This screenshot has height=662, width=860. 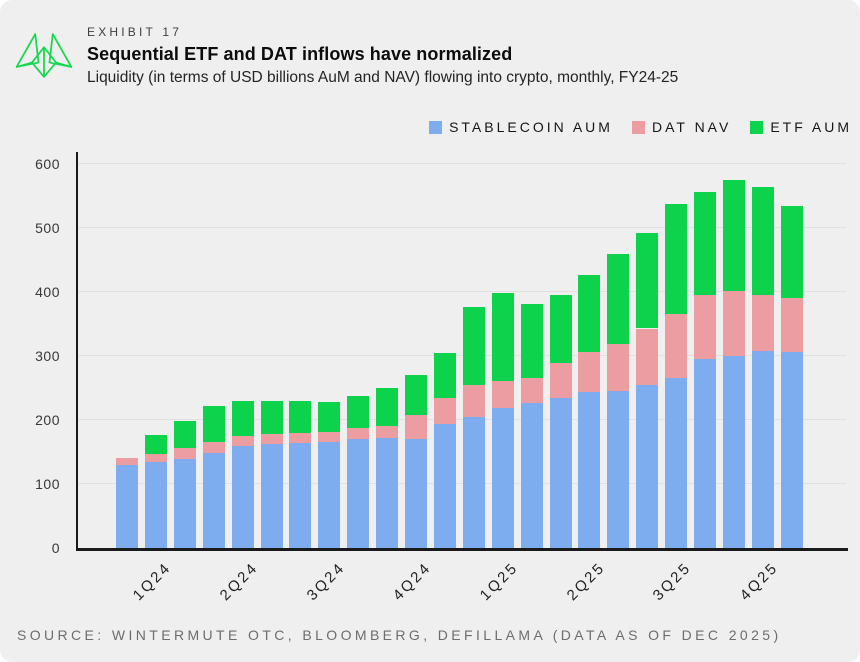 I want to click on legend-item-2: ETF AUM, so click(x=801, y=127).